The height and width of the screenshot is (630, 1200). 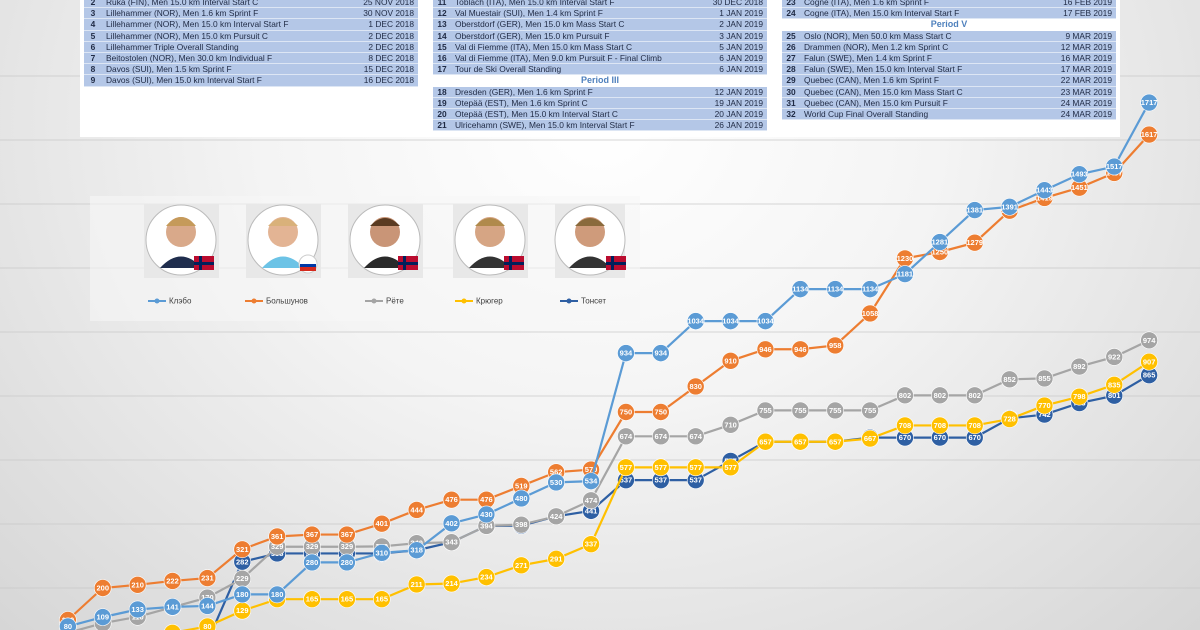 What do you see at coordinates (442, 3) in the screenshot?
I see `race-number: 11` at bounding box center [442, 3].